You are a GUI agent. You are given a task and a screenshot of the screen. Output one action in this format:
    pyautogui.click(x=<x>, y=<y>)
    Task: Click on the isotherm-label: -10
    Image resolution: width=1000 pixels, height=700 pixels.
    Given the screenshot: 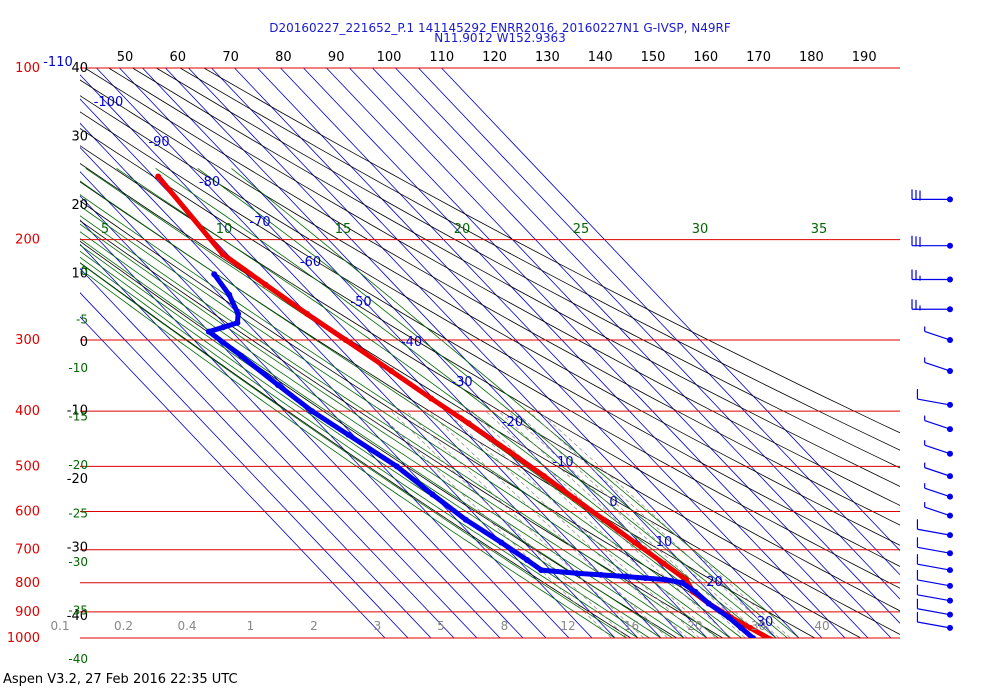 What is the action you would take?
    pyautogui.click(x=562, y=462)
    